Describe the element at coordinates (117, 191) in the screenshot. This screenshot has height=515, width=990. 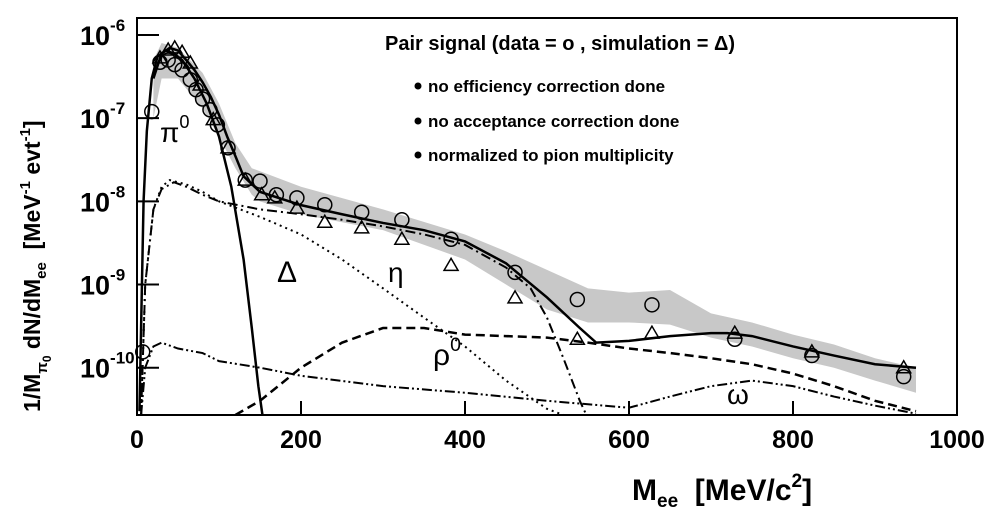
I see `y-tick-exponent: -8` at that location.